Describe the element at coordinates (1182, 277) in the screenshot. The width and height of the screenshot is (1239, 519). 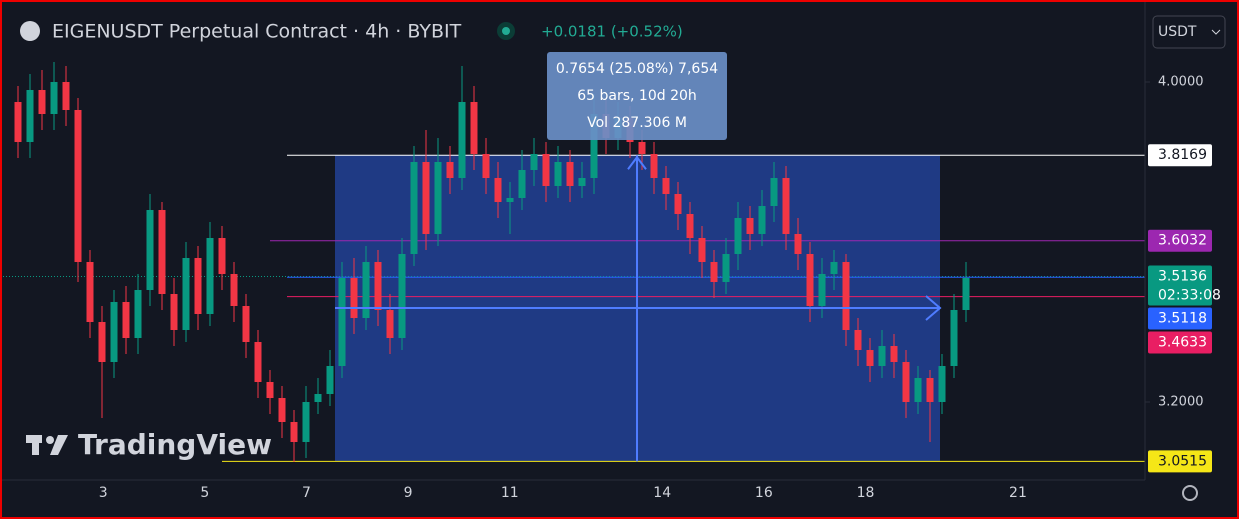
I see `price-label: 3.5136` at that location.